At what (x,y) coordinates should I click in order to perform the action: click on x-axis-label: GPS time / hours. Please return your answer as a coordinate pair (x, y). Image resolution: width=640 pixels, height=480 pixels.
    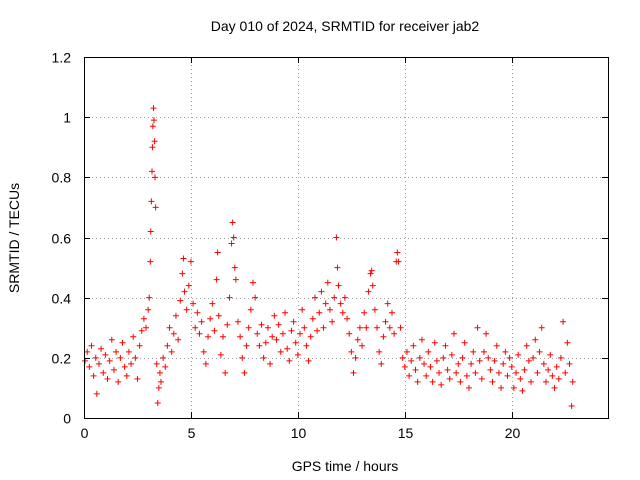
    Looking at the image, I should click on (345, 466).